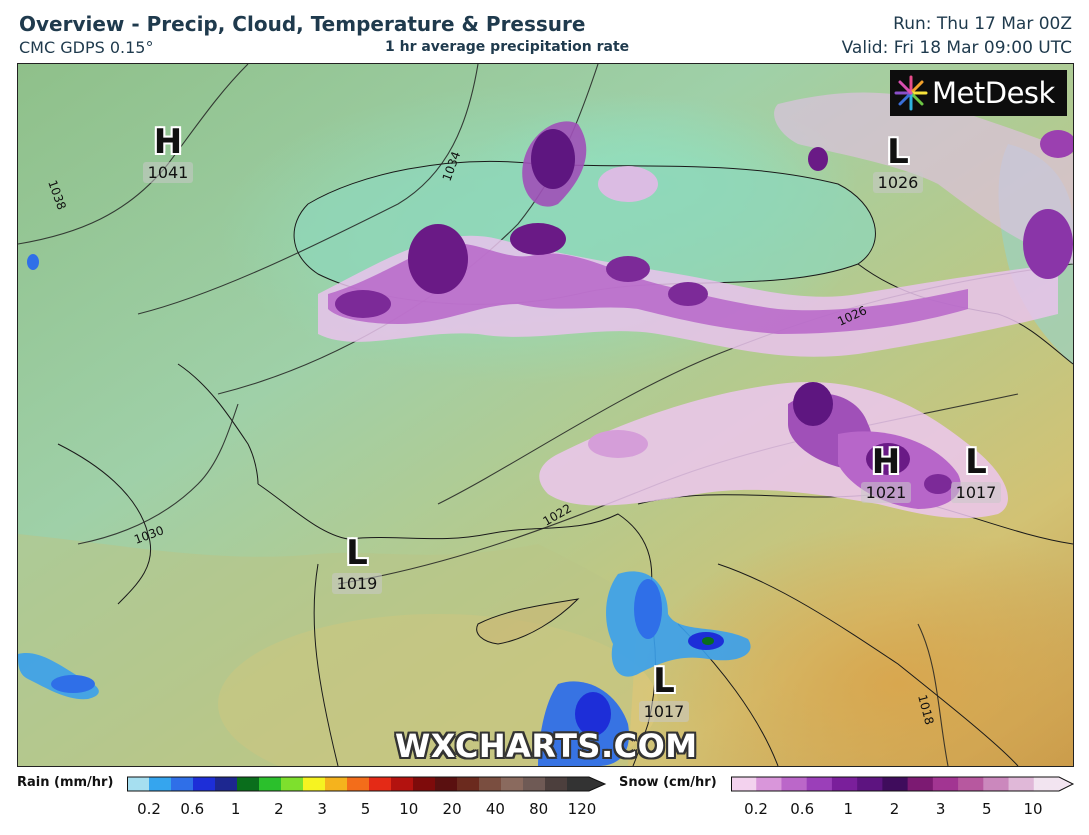 The image size is (1089, 835). What do you see at coordinates (688, 290) in the screenshot?
I see `snow-band-north` at bounding box center [688, 290].